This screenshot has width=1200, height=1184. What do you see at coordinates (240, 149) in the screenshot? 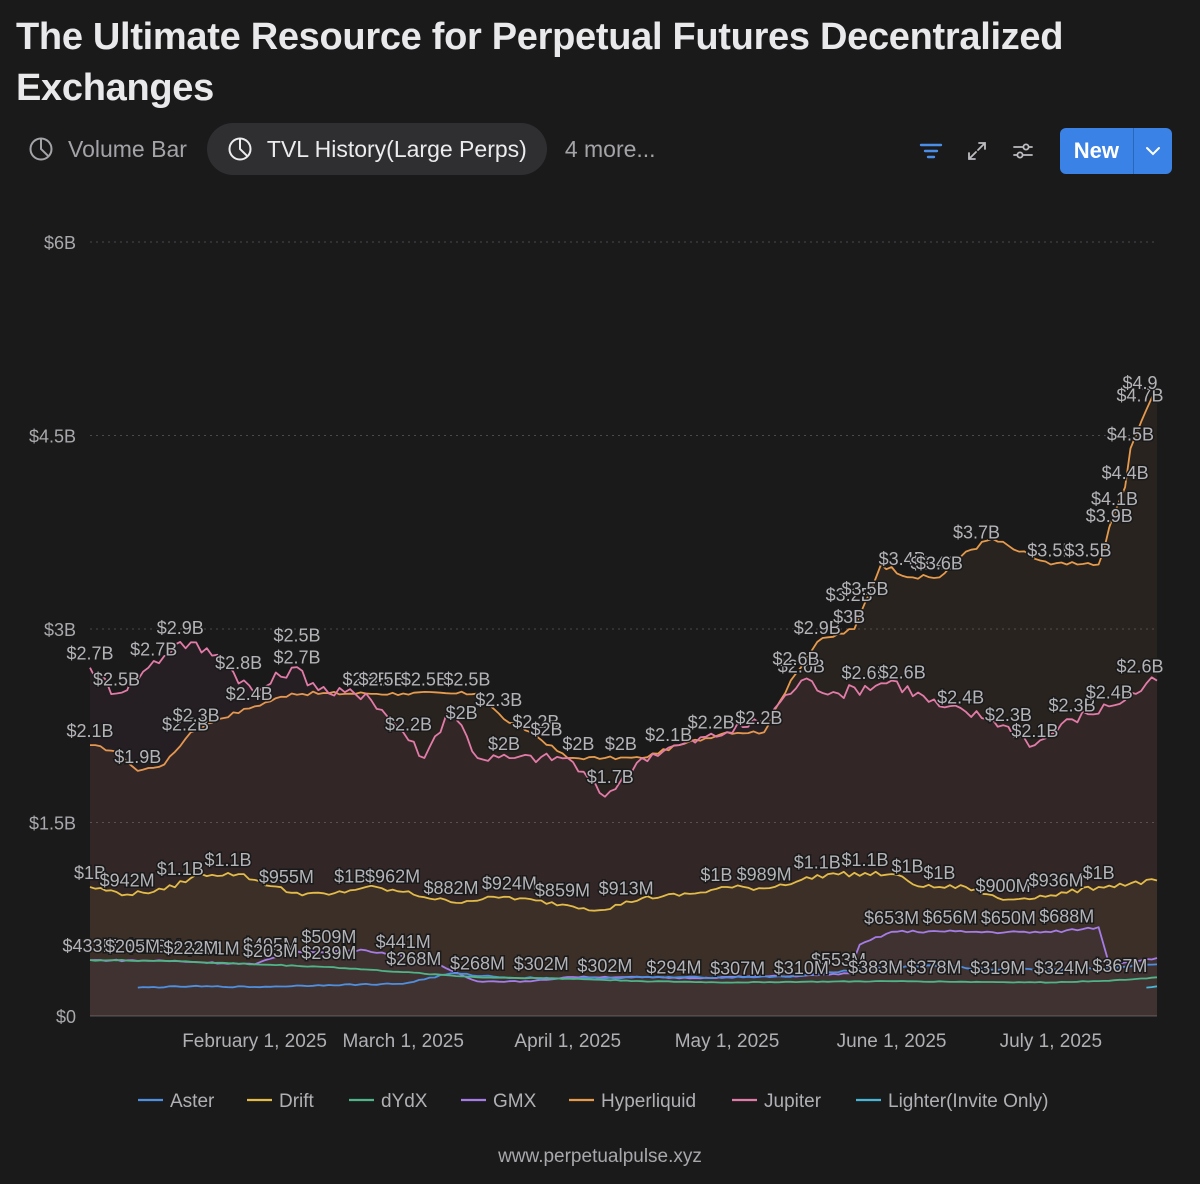
I see `pie-chart-icon` at bounding box center [240, 149].